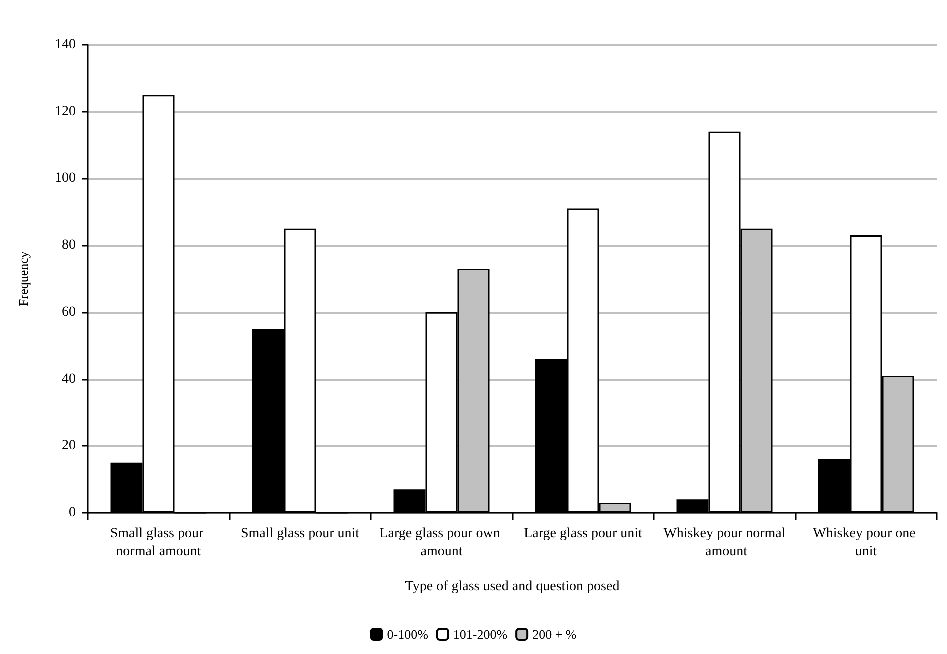  What do you see at coordinates (300, 534) in the screenshot?
I see `x-tick-label: Small glass pour unit` at bounding box center [300, 534].